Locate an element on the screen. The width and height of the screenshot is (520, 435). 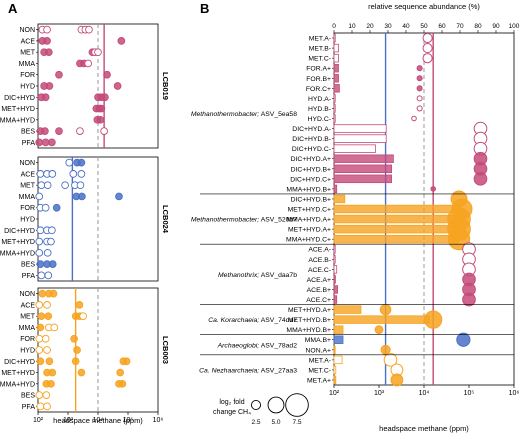
bar-row: ACE.B- is located at coordinates (392, 259).